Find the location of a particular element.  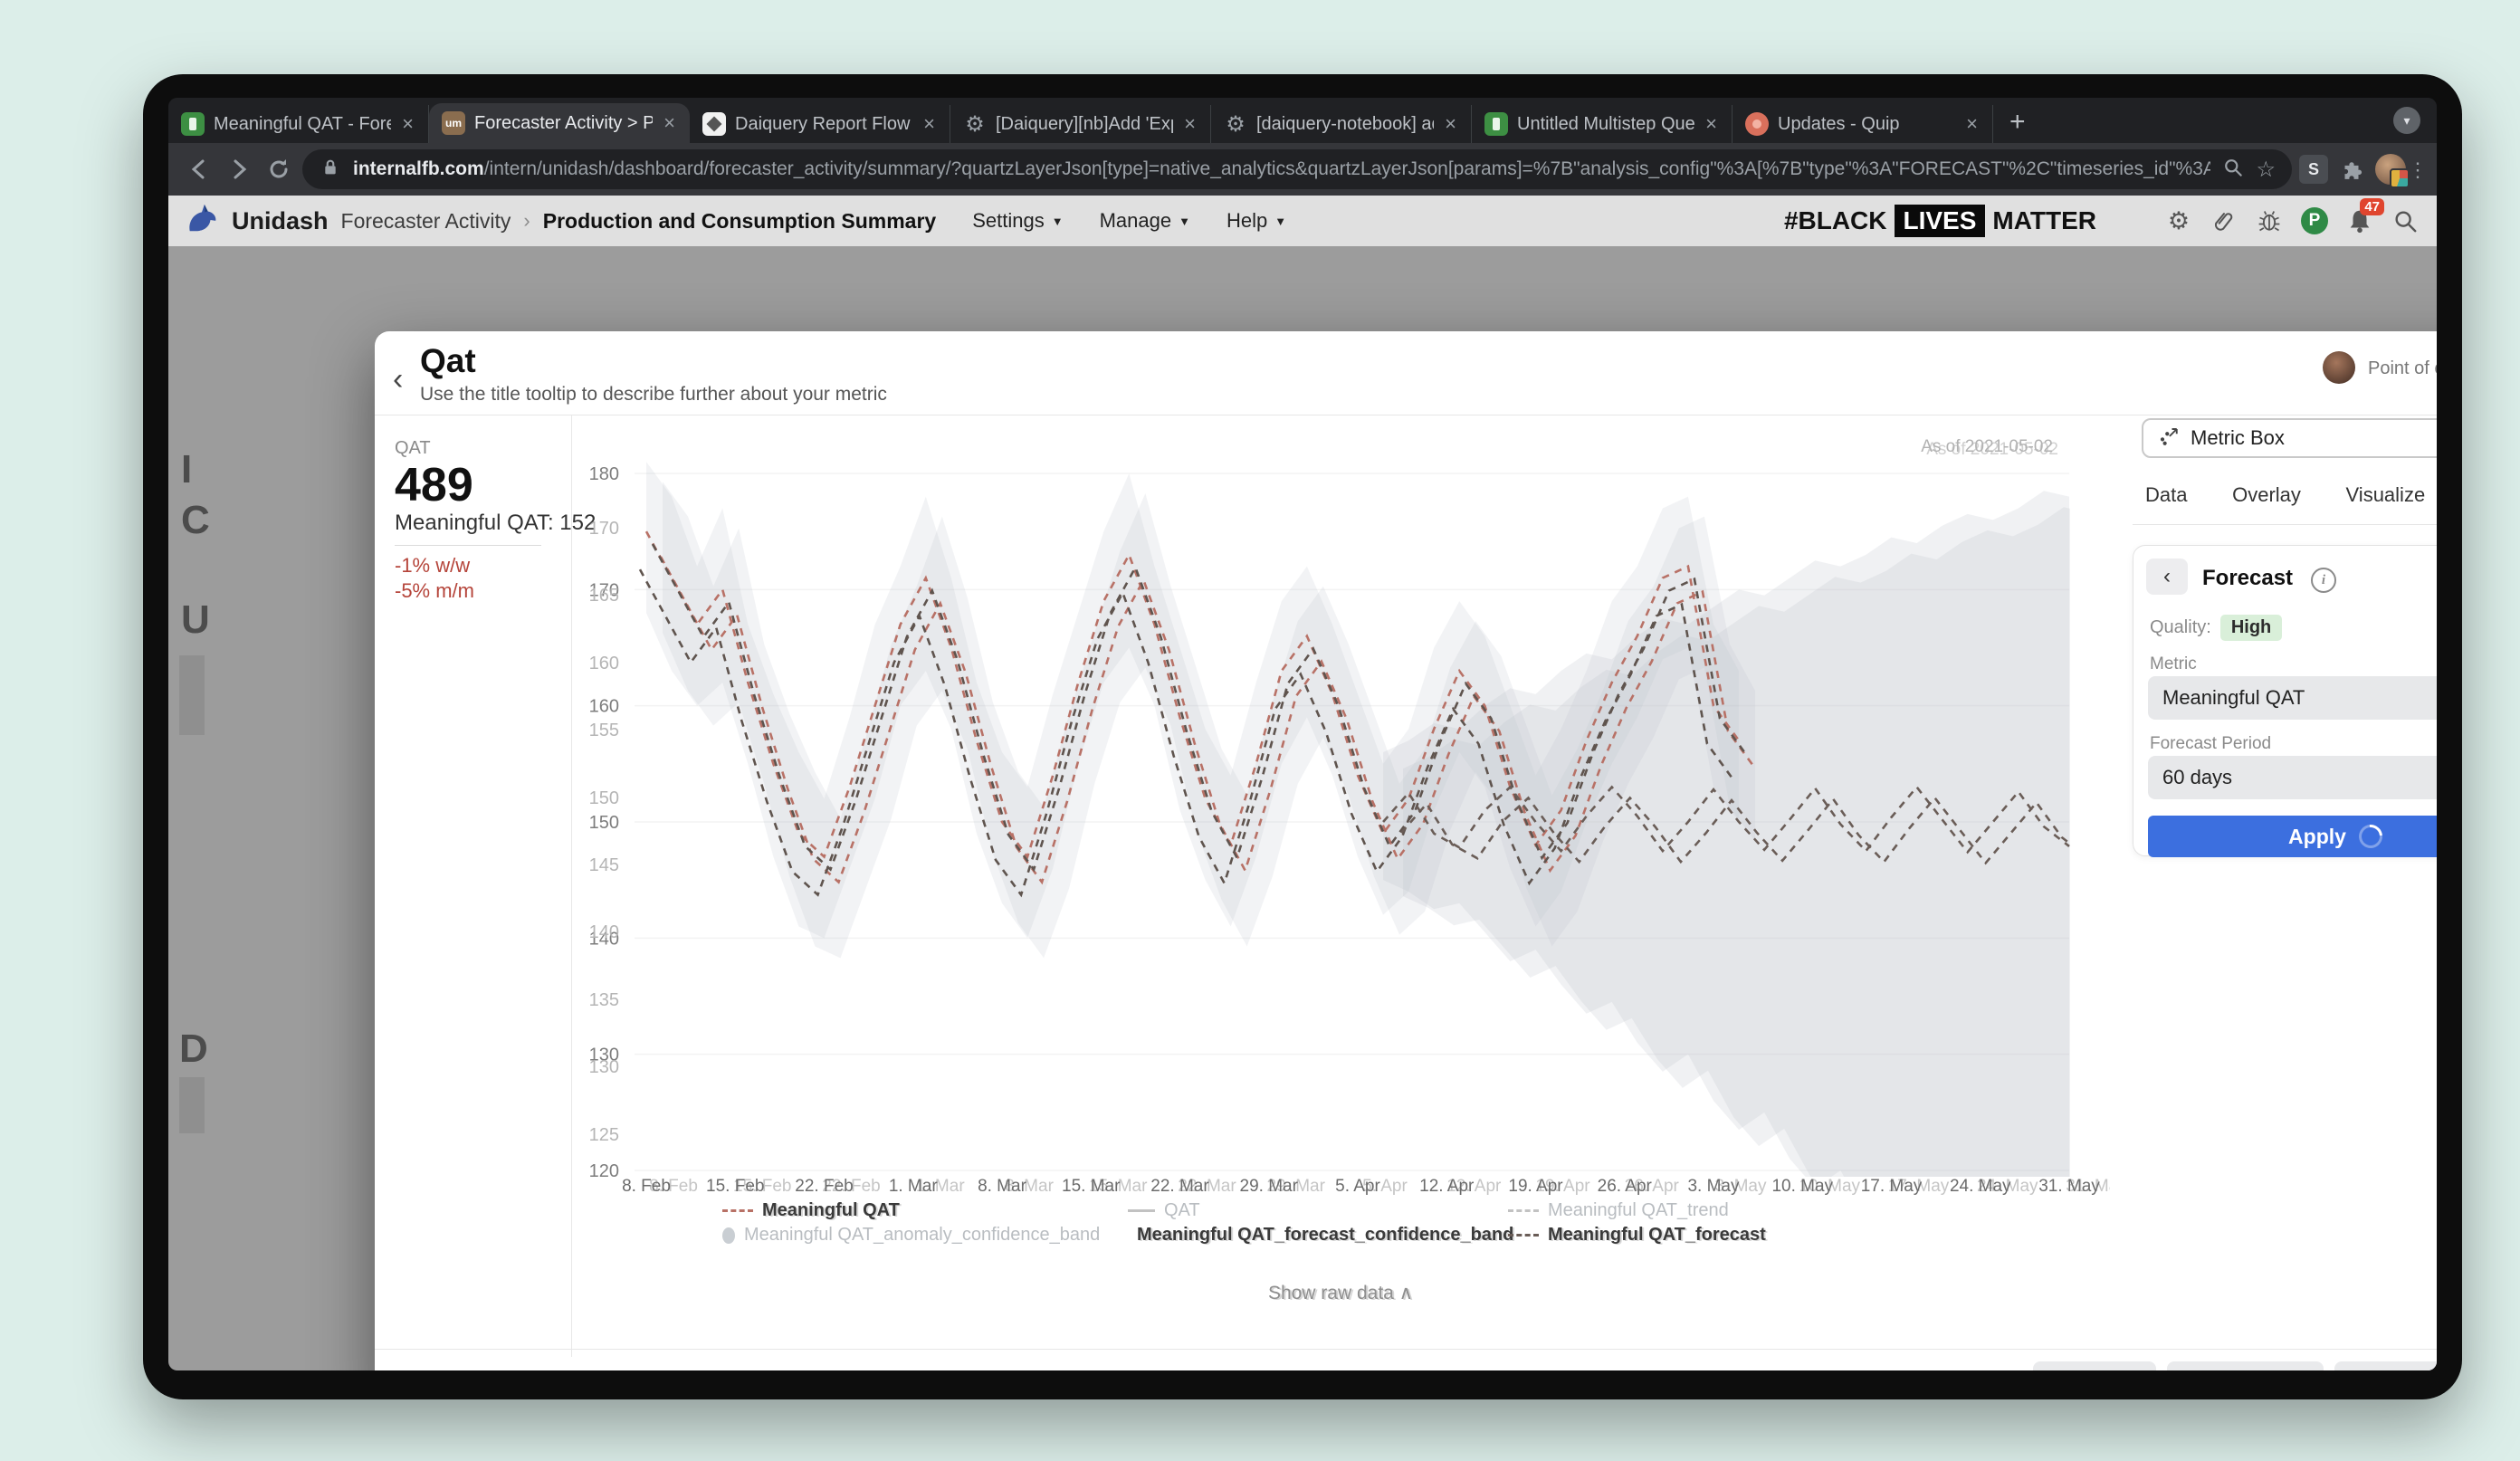

card-title: Forecast is located at coordinates (2248, 578).